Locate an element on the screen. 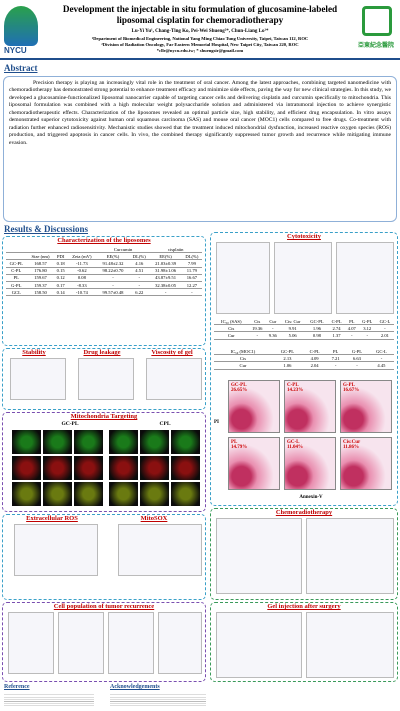 The height and width of the screenshot is (711, 400). panel-title: Chemoradiotherapy is located at coordinates (304, 512).